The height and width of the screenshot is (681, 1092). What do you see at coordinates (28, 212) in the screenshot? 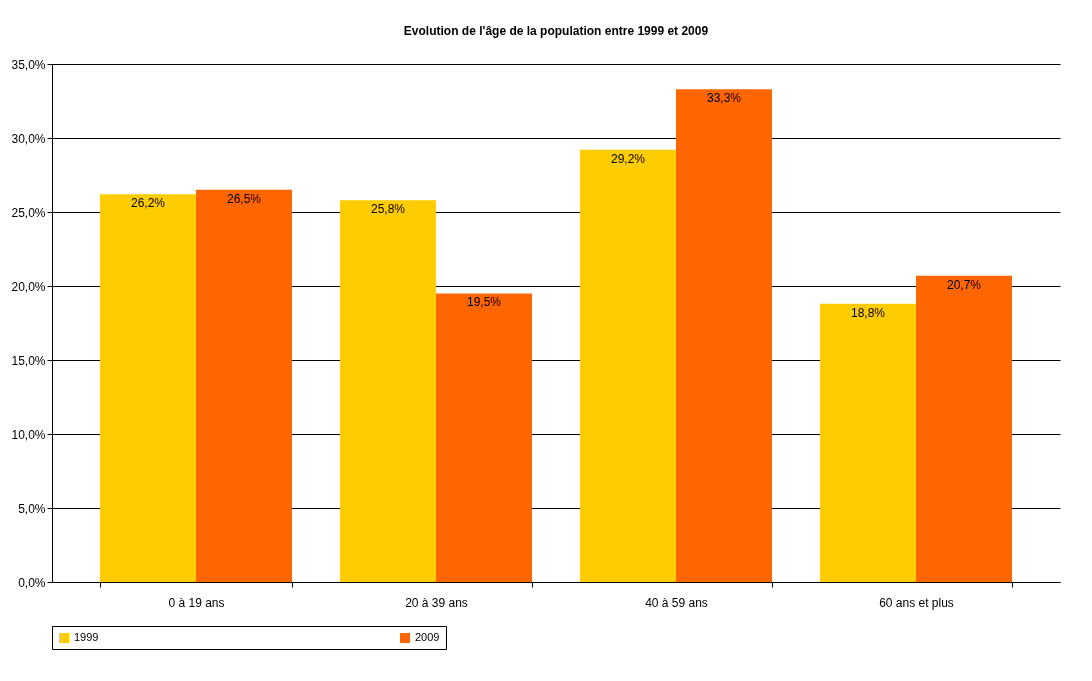
I see `y-tick-label: 25,0%` at bounding box center [28, 212].